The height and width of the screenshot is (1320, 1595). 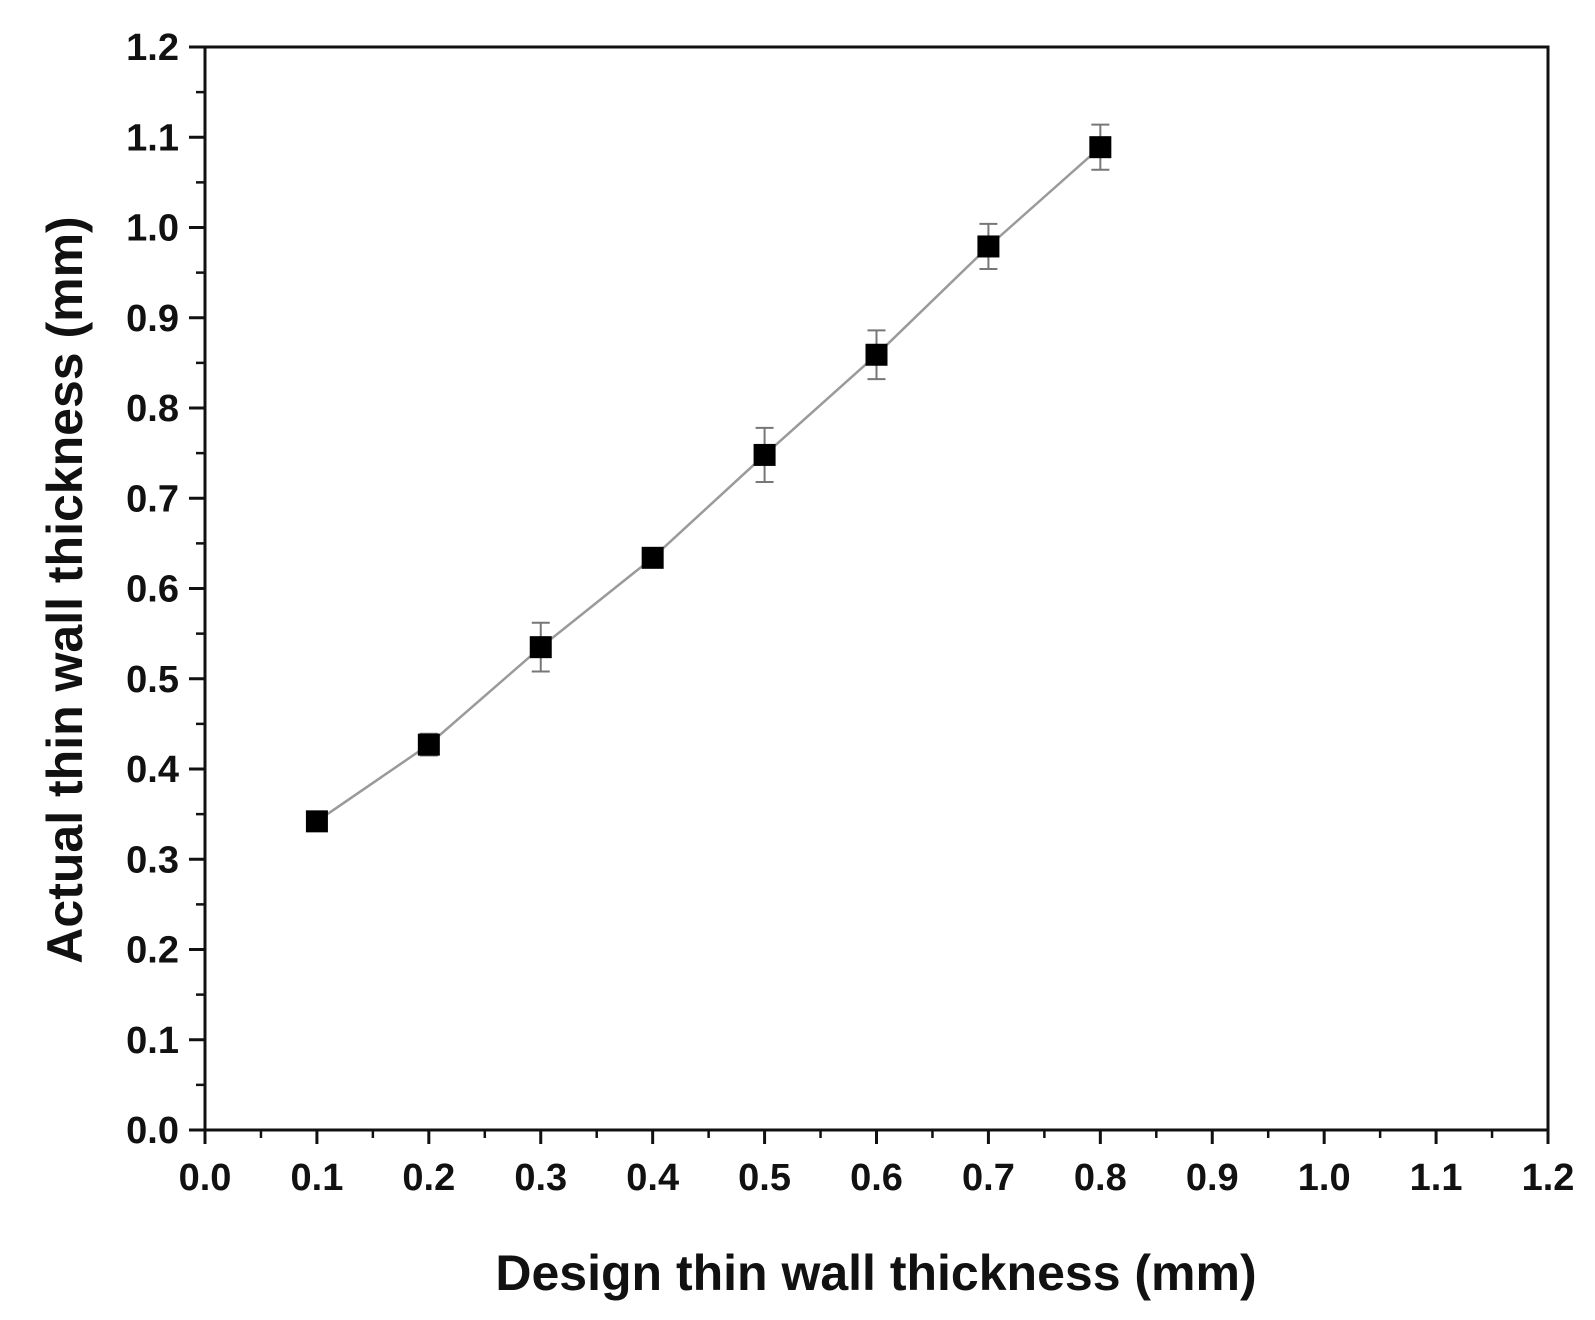 What do you see at coordinates (152, 499) in the screenshot?
I see `y-tick-label: 0.7` at bounding box center [152, 499].